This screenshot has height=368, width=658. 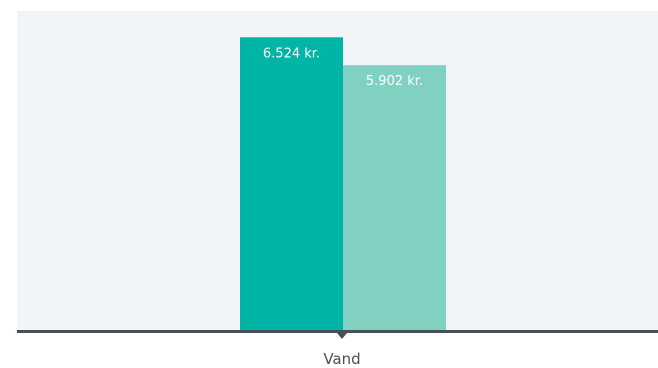 What do you see at coordinates (343, 67) in the screenshot?
I see `data-labels-group: 6.524 kr. 5.902 kr.` at bounding box center [343, 67].